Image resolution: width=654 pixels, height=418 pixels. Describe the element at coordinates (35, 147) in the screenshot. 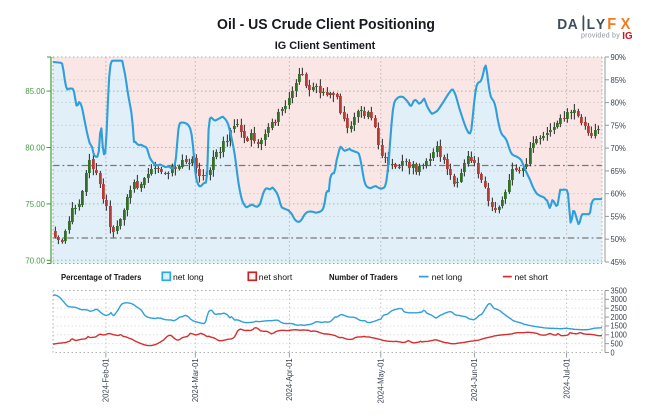

I see `svg-text: 80.00` at that location.